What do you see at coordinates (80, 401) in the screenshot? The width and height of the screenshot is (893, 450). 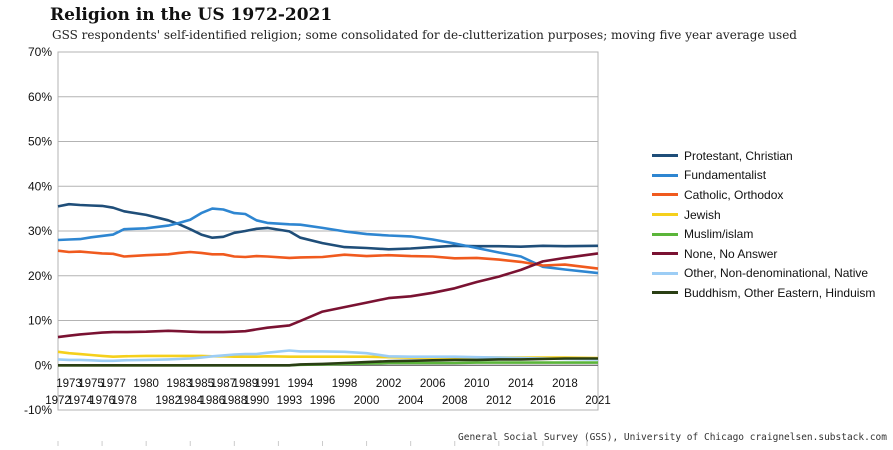 I see `x-tick-label: 1974` at bounding box center [80, 401].